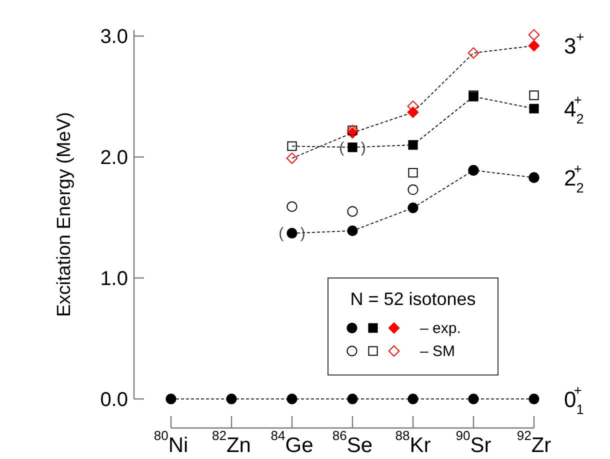 Image resolution: width=610 pixels, height=459 pixels. What do you see at coordinates (231, 442) in the screenshot?
I see `x-tick-label: $^{82}$Zn` at bounding box center [231, 442].